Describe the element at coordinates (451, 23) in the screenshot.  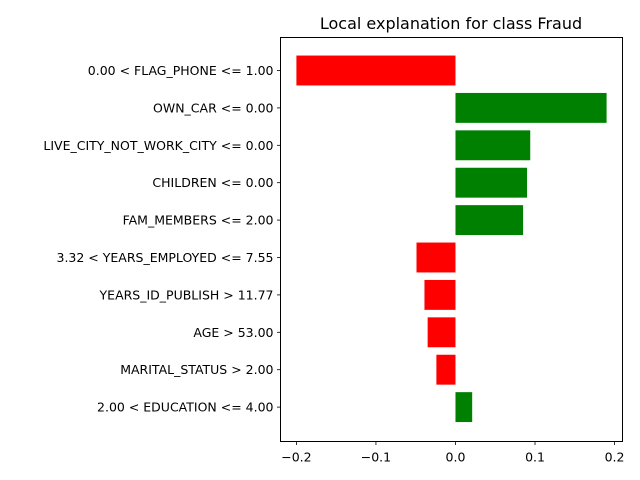
I see `chart-title: Local explanation for class Fraud` at that location.